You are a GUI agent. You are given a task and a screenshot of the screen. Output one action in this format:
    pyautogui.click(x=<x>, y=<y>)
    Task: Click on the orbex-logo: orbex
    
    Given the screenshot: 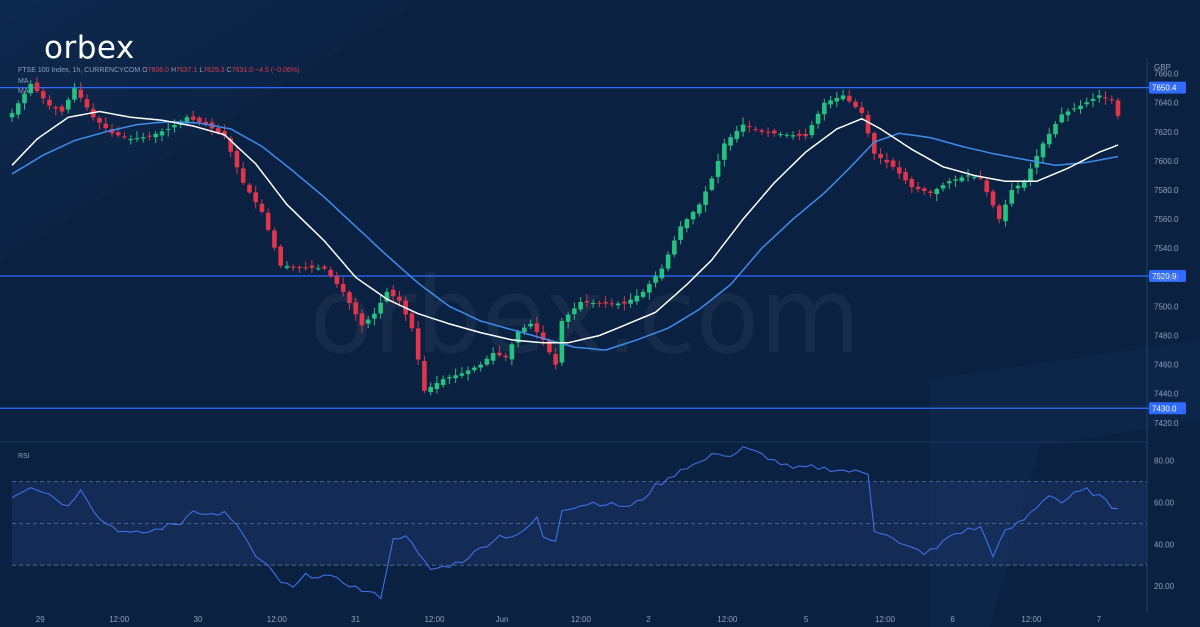 What is the action you would take?
    pyautogui.click(x=89, y=48)
    